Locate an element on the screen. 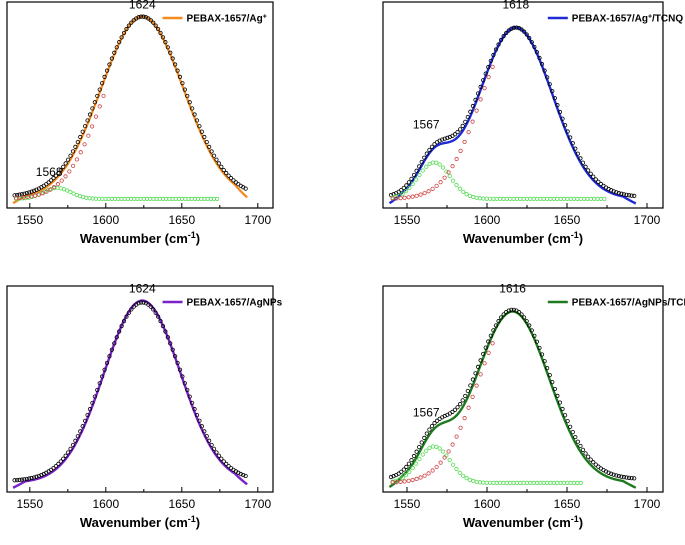 The width and height of the screenshot is (685, 545). legend-label: PEBAX-1657/Ag+ is located at coordinates (227, 19).